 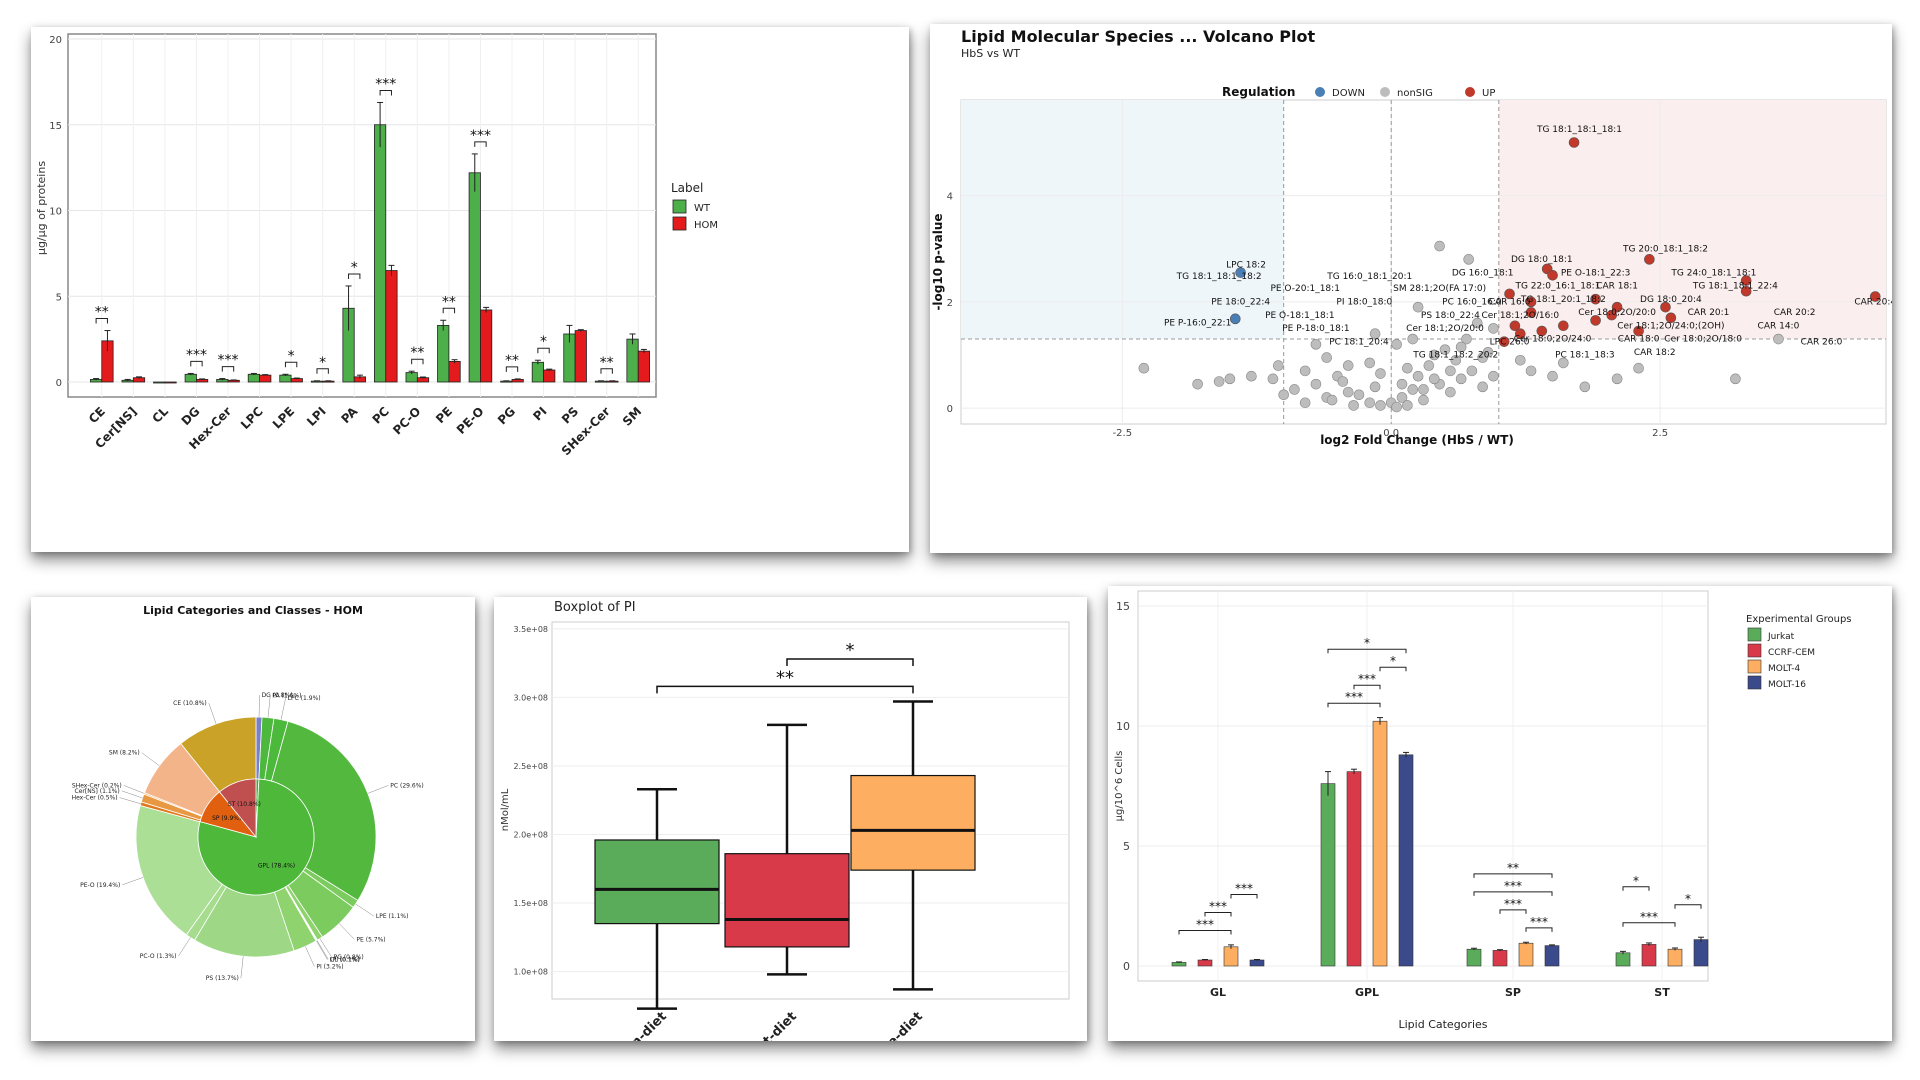 What do you see at coordinates (1557, 287) in the screenshot?
I see `point-label: TG 22:0_16:1_18:1` at bounding box center [1557, 287].